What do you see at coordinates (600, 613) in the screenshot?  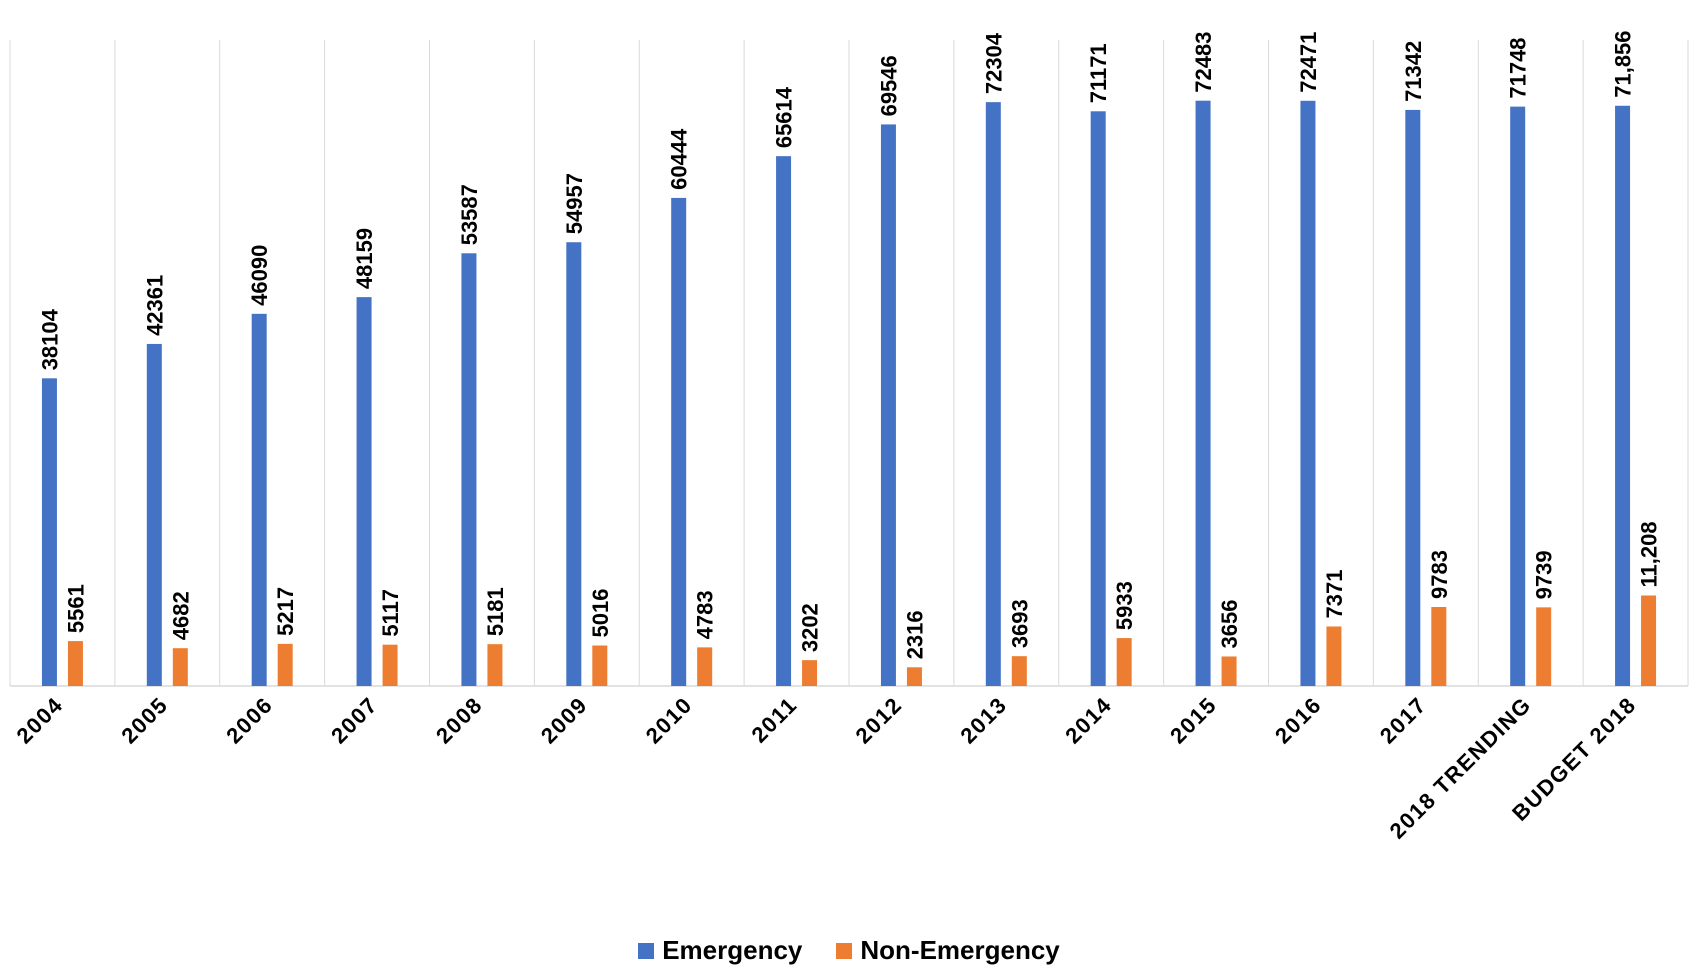 I see `data-label-non-emergency-2009: 5016` at bounding box center [600, 613].